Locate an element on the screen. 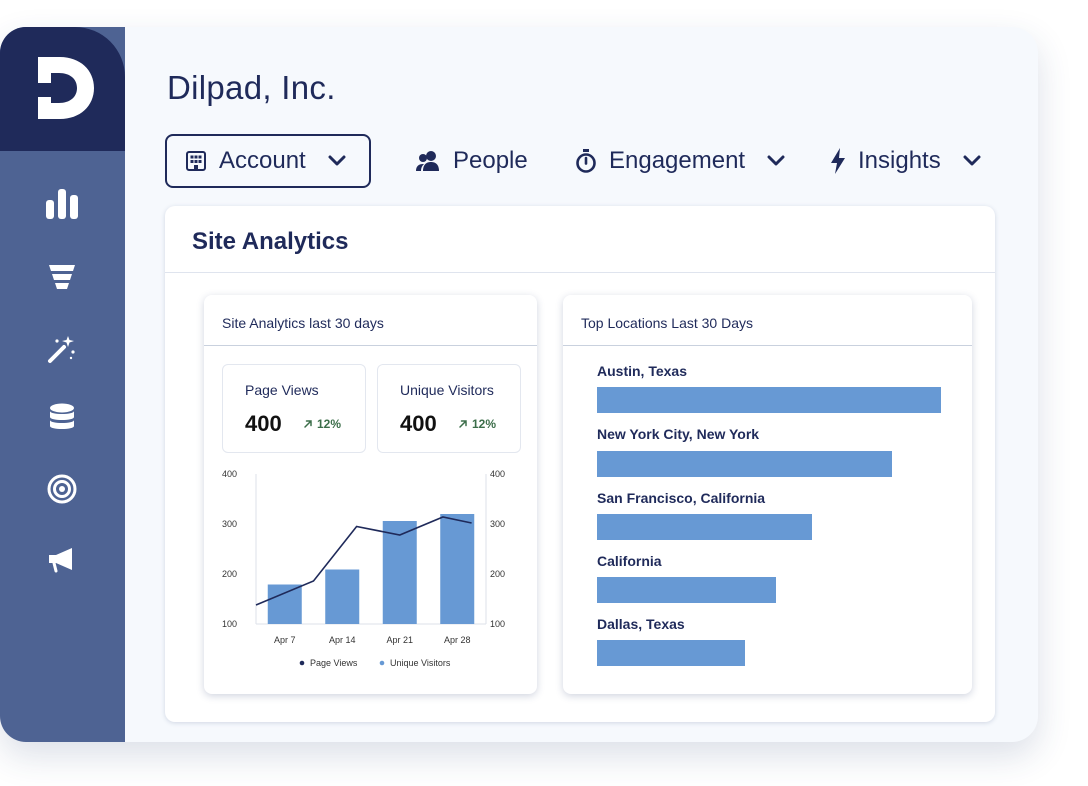 This screenshot has height=786, width=1088. funnel-icon is located at coordinates (62, 277).